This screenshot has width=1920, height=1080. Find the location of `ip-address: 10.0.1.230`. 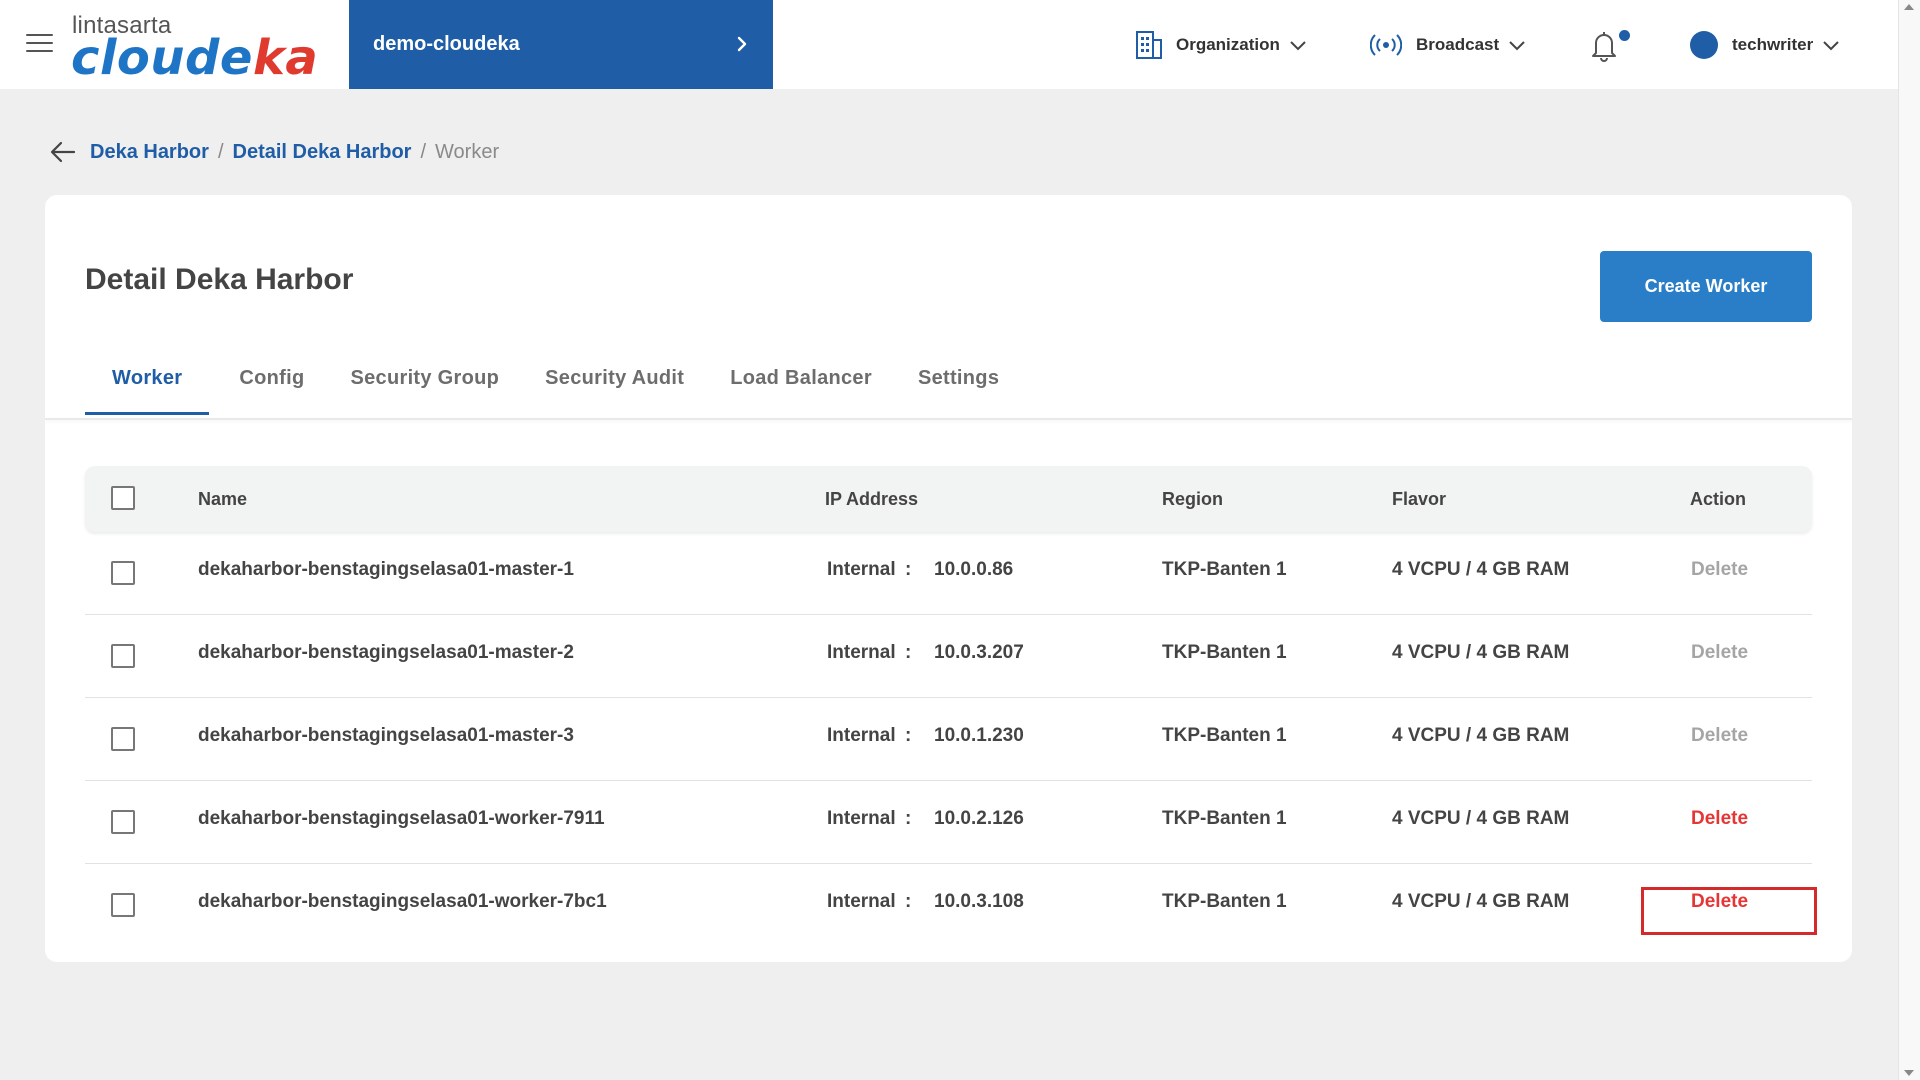

ip-address: 10.0.1.230 is located at coordinates (979, 735).